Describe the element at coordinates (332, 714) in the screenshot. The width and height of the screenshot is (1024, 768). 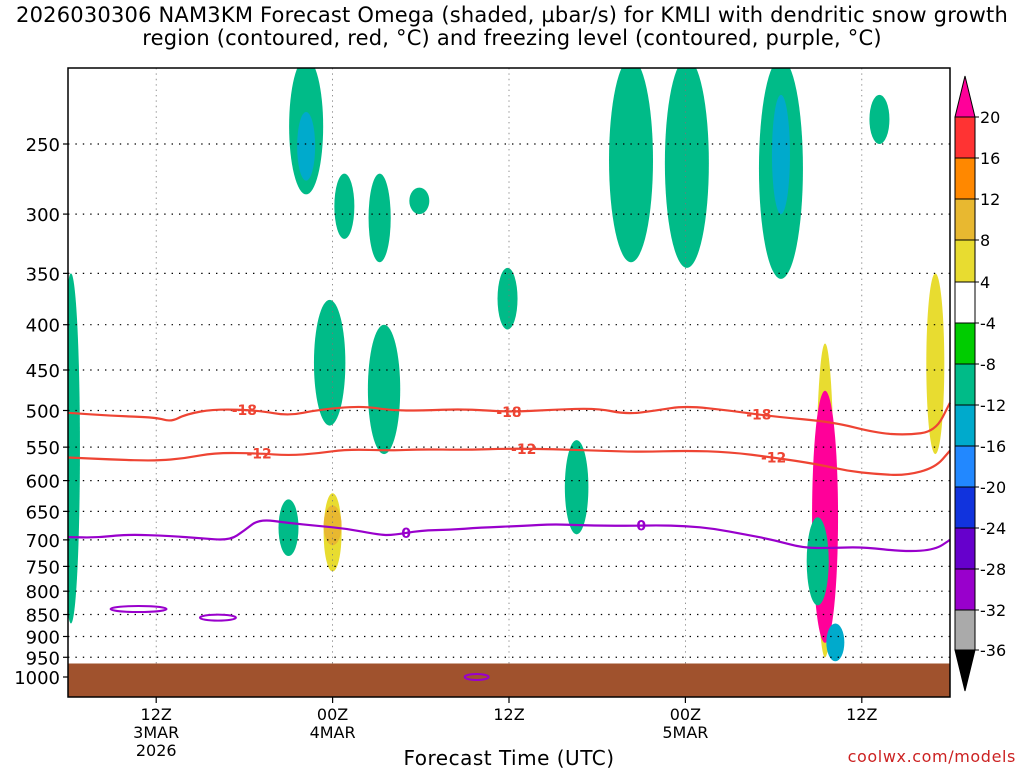
I see `x-tick-label-1: 00Z` at that location.